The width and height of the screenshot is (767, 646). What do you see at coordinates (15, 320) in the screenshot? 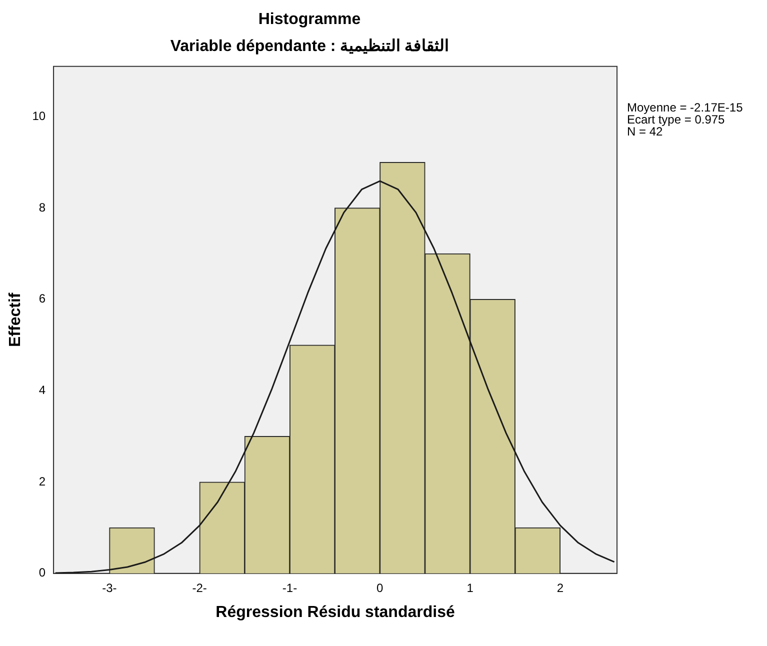
I see `y-axis-title: Effectif` at bounding box center [15, 320].